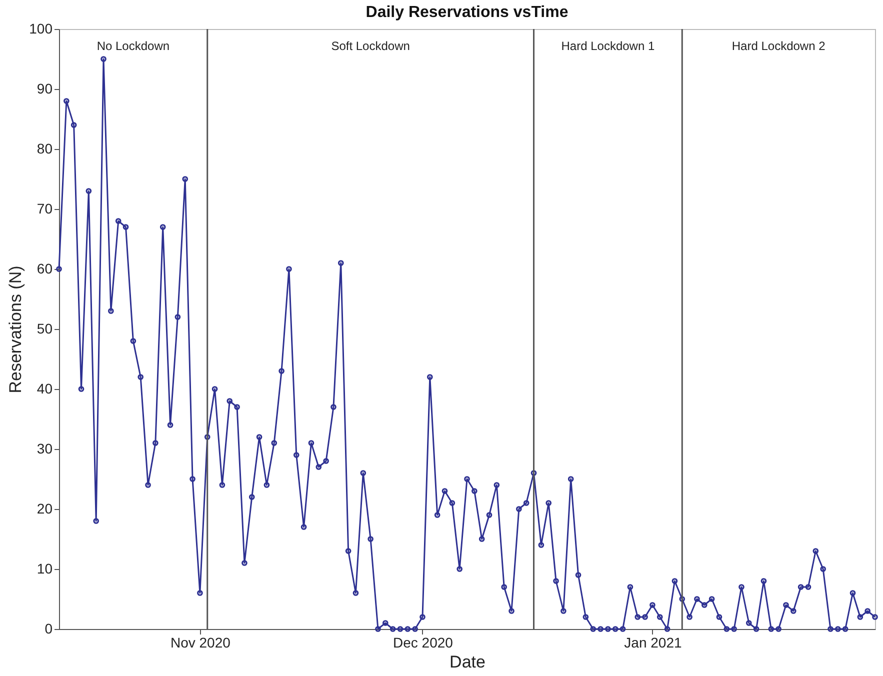  Describe the element at coordinates (468, 662) in the screenshot. I see `x-axis-title: Date` at that location.